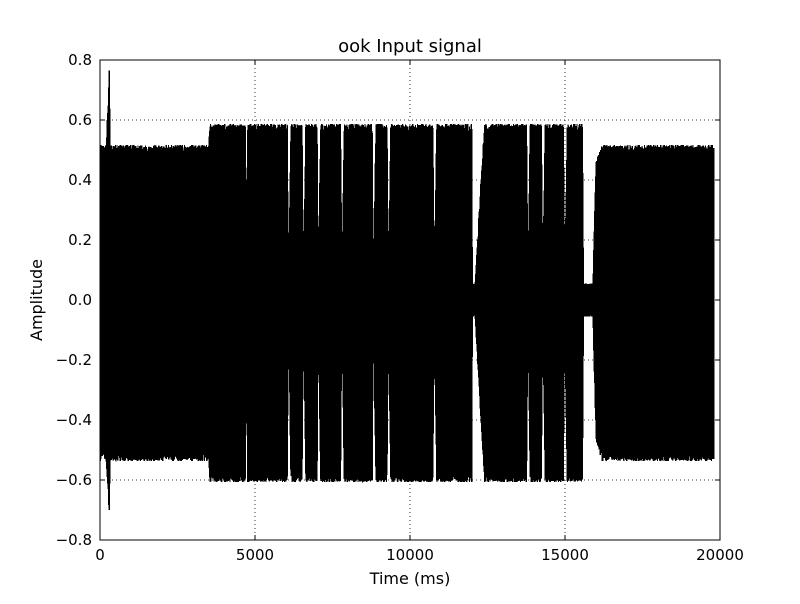  Describe the element at coordinates (80, 300) in the screenshot. I see `y-tick-label: 0.0` at that location.